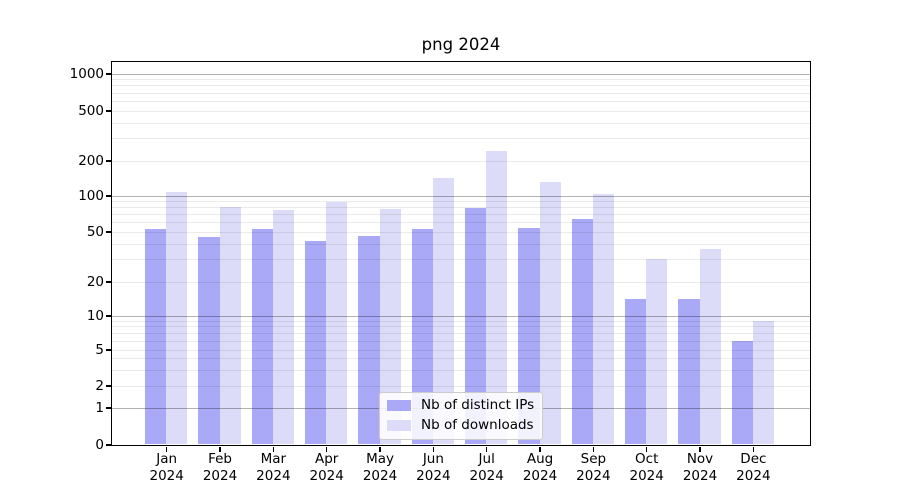  What do you see at coordinates (603, 319) in the screenshot?
I see `bar-nb-of-downloads-sep-2024` at bounding box center [603, 319].